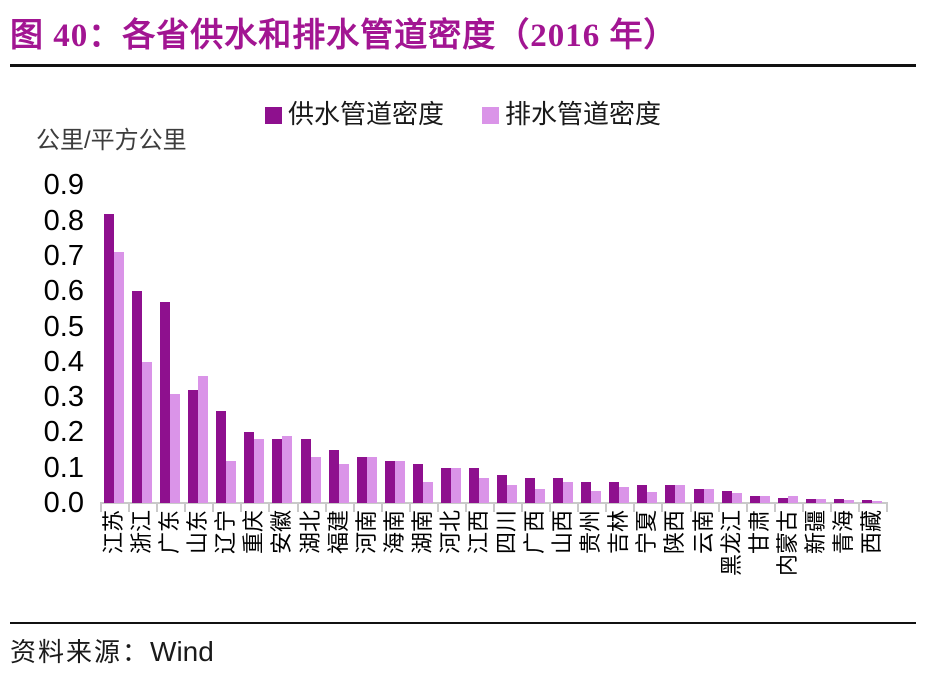 The image size is (926, 673). I want to click on x-tick-label: 山西, so click(563, 532).